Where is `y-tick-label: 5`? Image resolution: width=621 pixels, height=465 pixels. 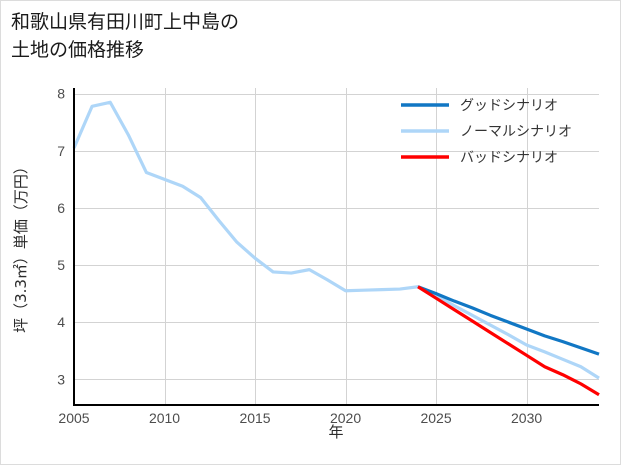
y-tick-label: 5 is located at coordinates (61, 265).